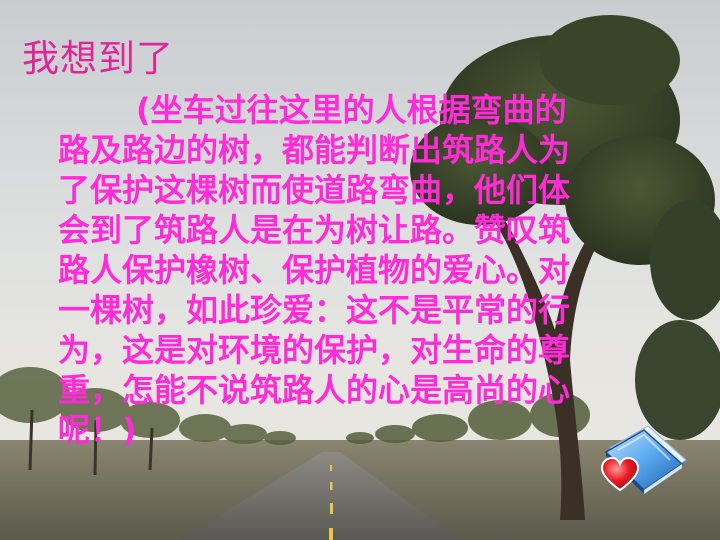 Image resolution: width=720 pixels, height=540 pixels. What do you see at coordinates (314, 350) in the screenshot?
I see `paragraph-line: 为，这是对环境的保护，对生命的尊` at bounding box center [314, 350].